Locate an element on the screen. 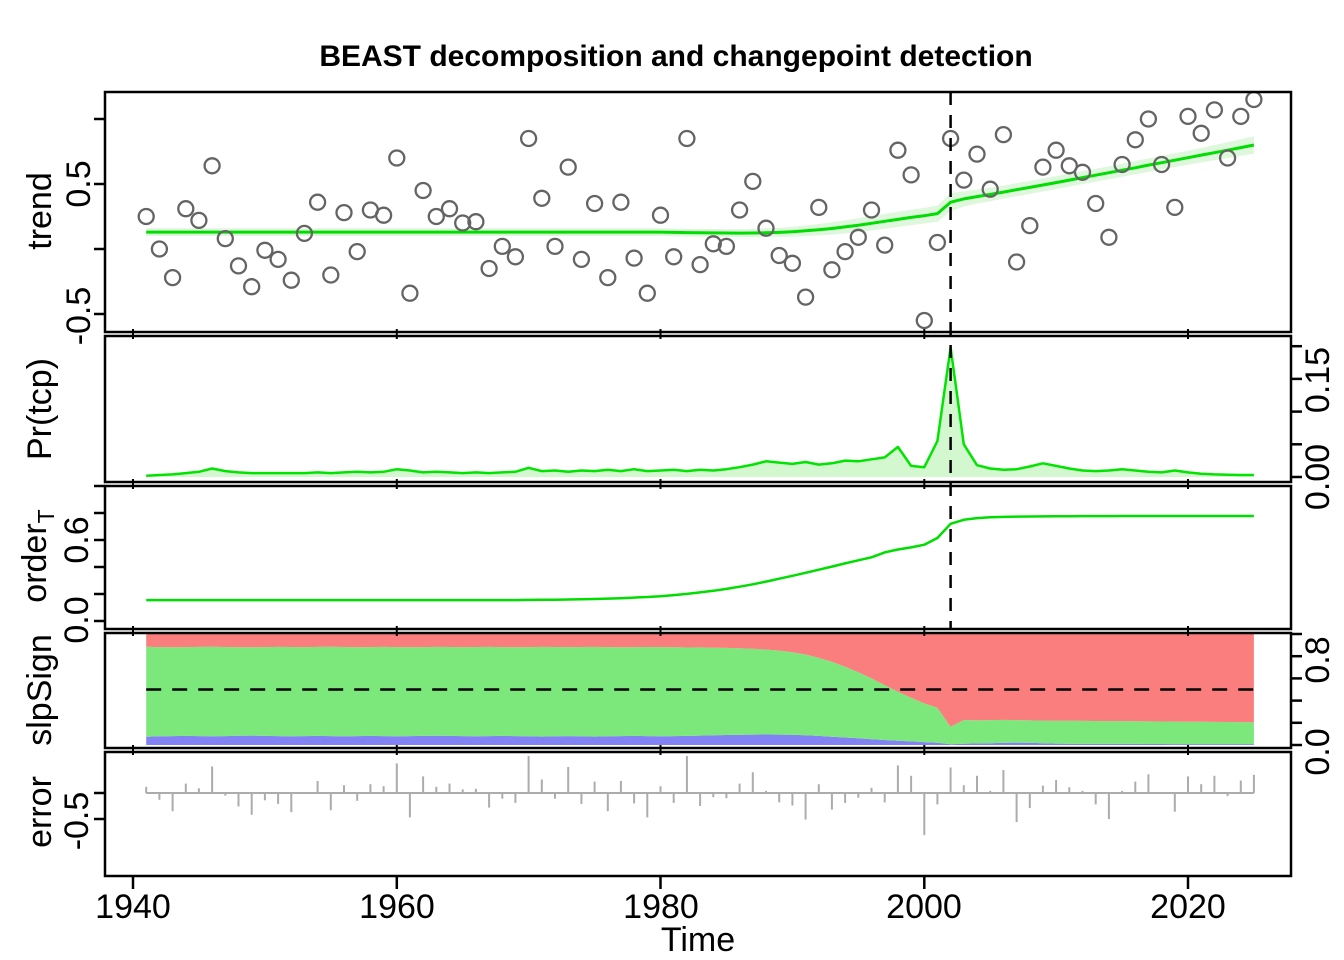  slpsign-tick-0.0: 0.0 is located at coordinates (1318, 752).